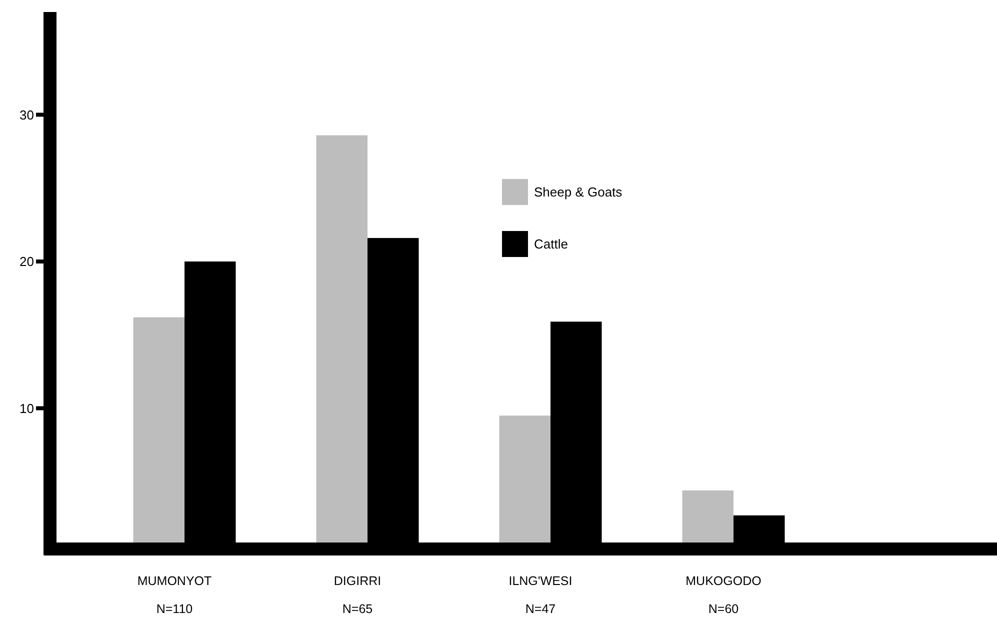  I want to click on x-tick-label: MUMONYOT N=110, so click(174, 595).